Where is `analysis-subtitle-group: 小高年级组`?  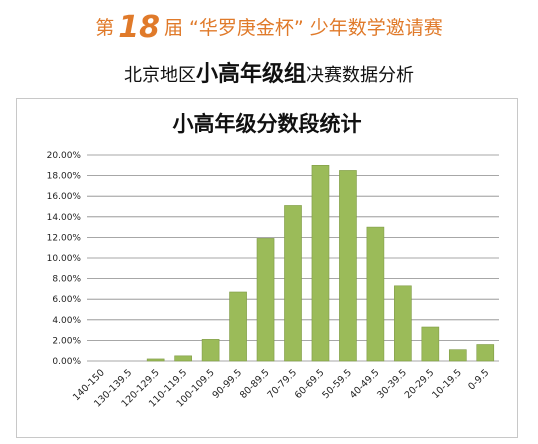 analysis-subtitle-group: 小高年级组 is located at coordinates (250, 74).